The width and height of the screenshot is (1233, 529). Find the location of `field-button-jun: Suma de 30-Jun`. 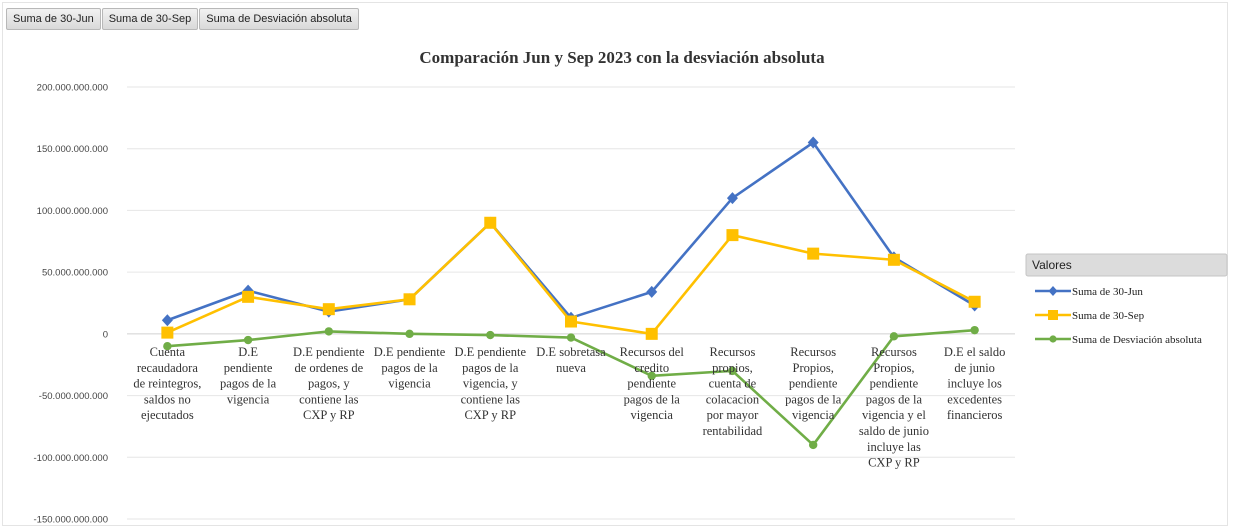

field-button-jun: Suma de 30-Jun is located at coordinates (53, 19).